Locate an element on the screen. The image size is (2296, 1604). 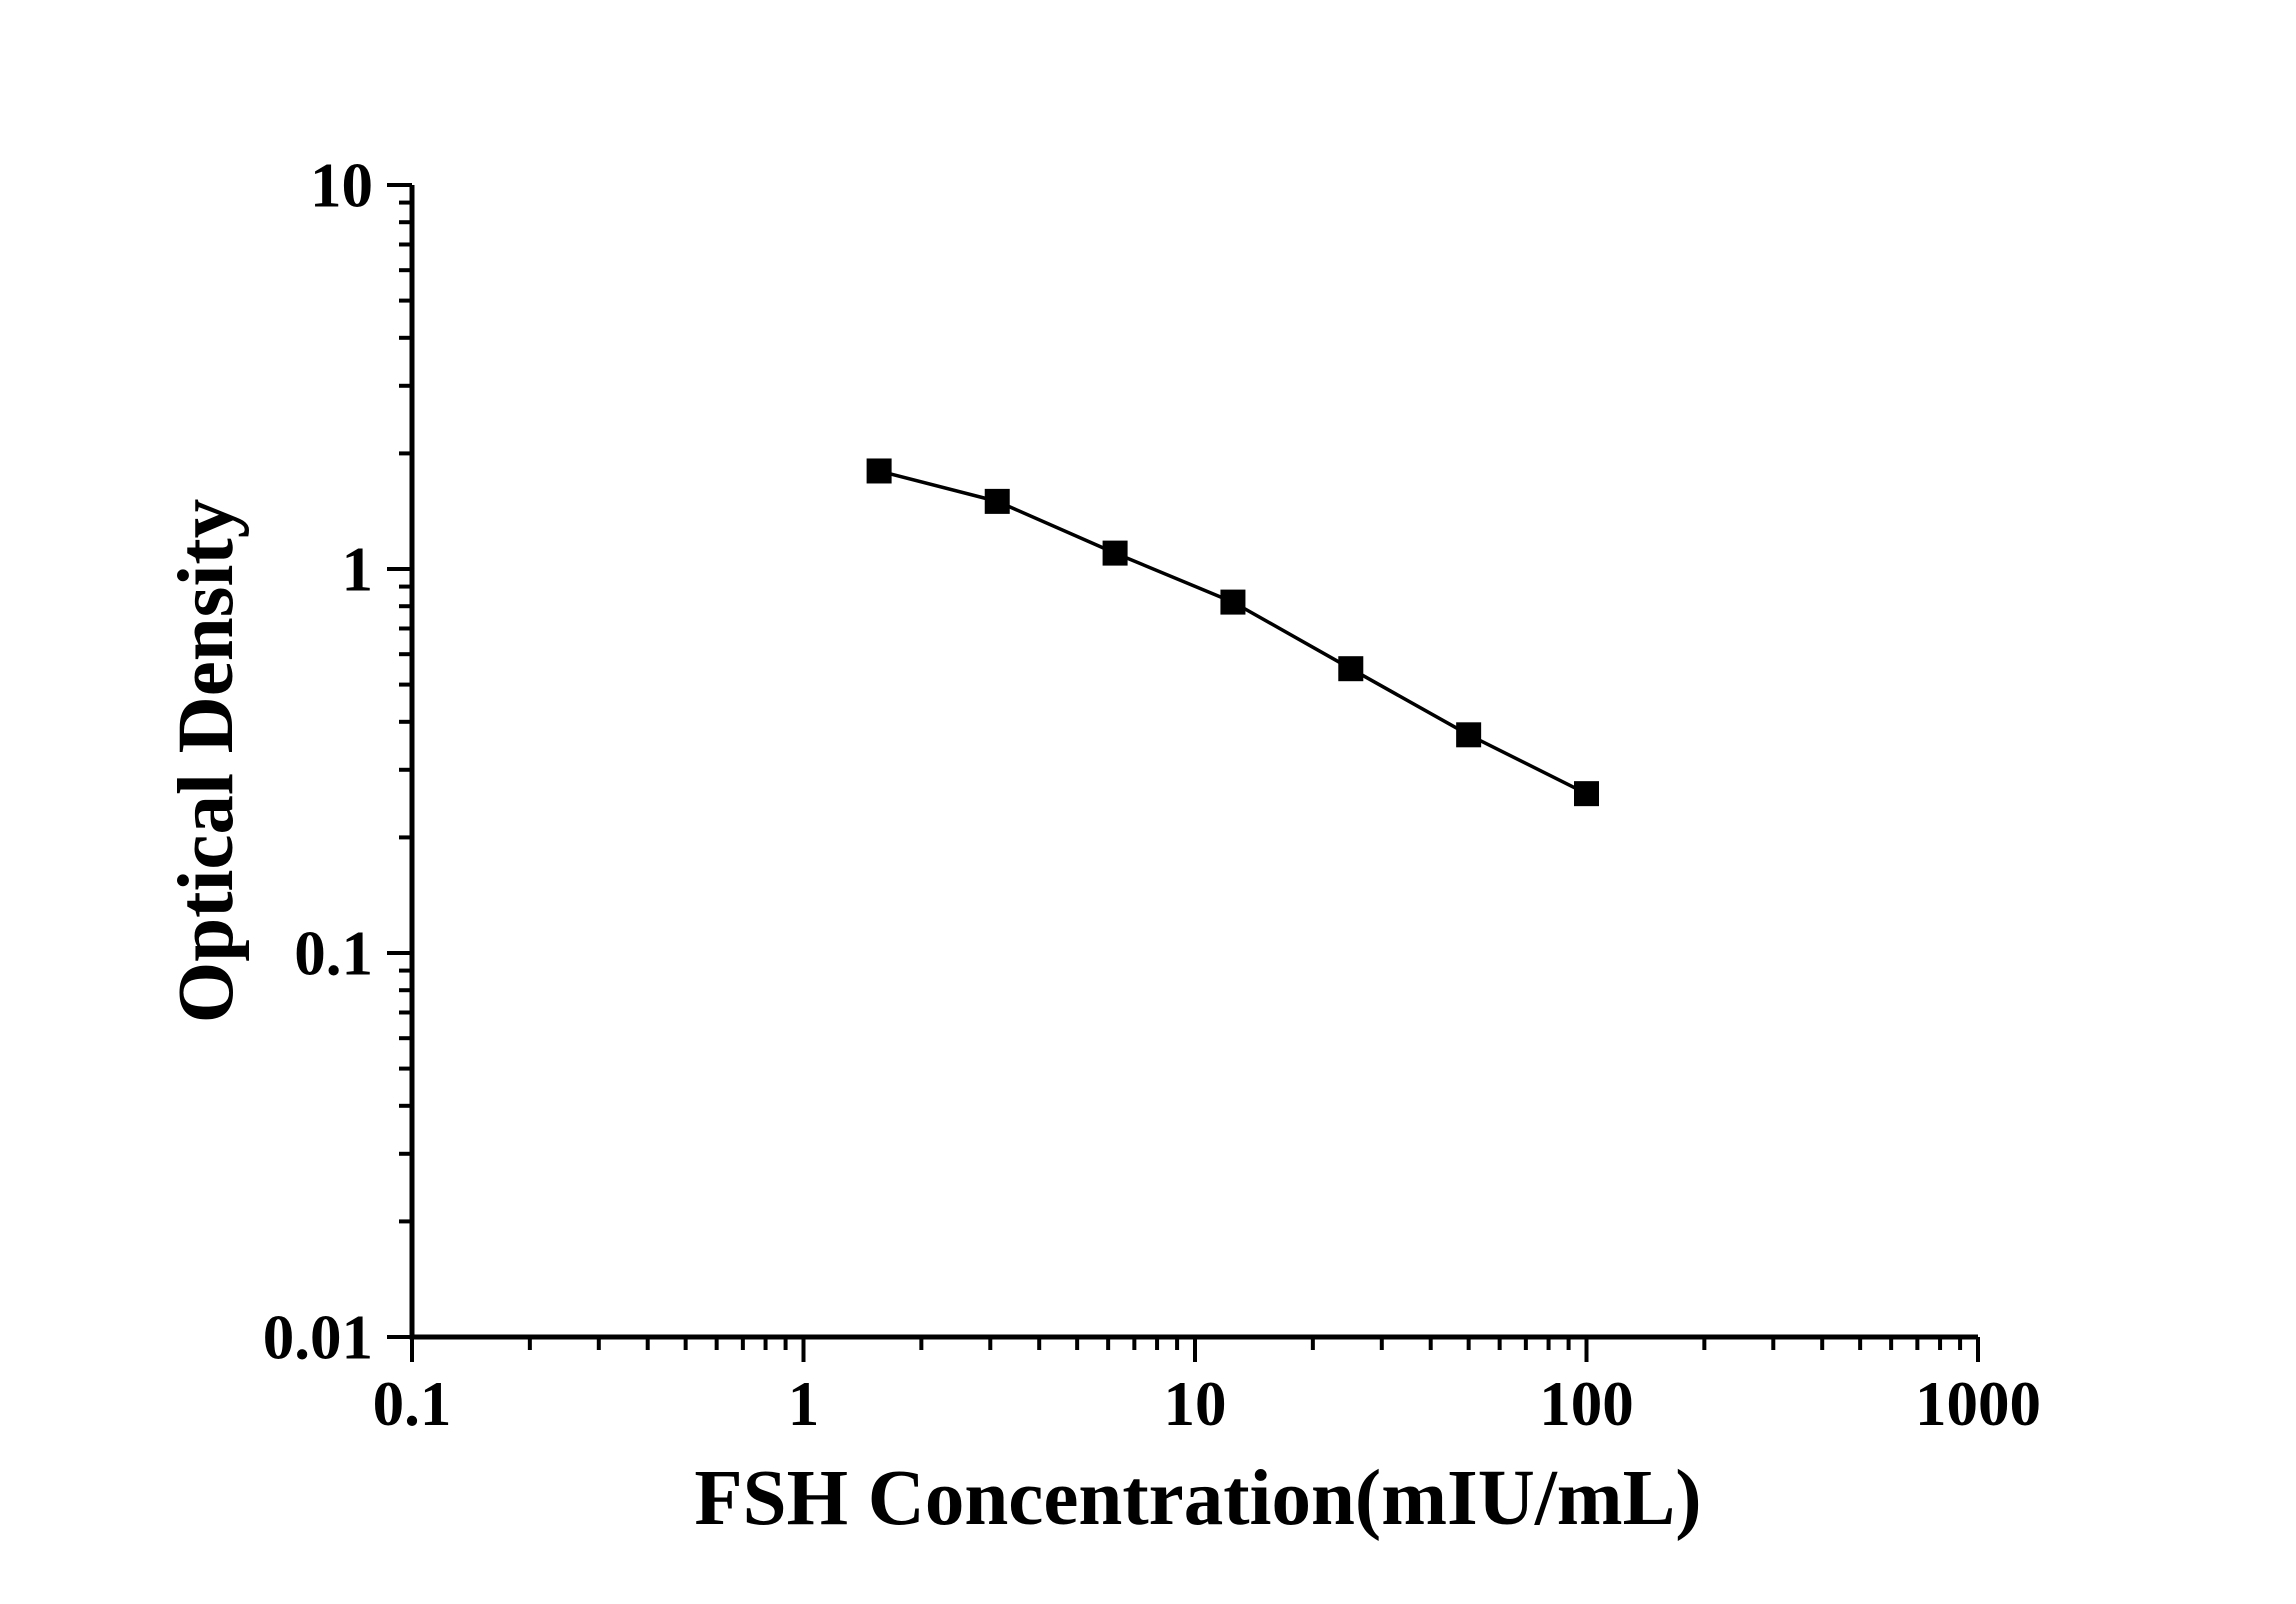
x-tick-label: 100 is located at coordinates (1586, 1404).